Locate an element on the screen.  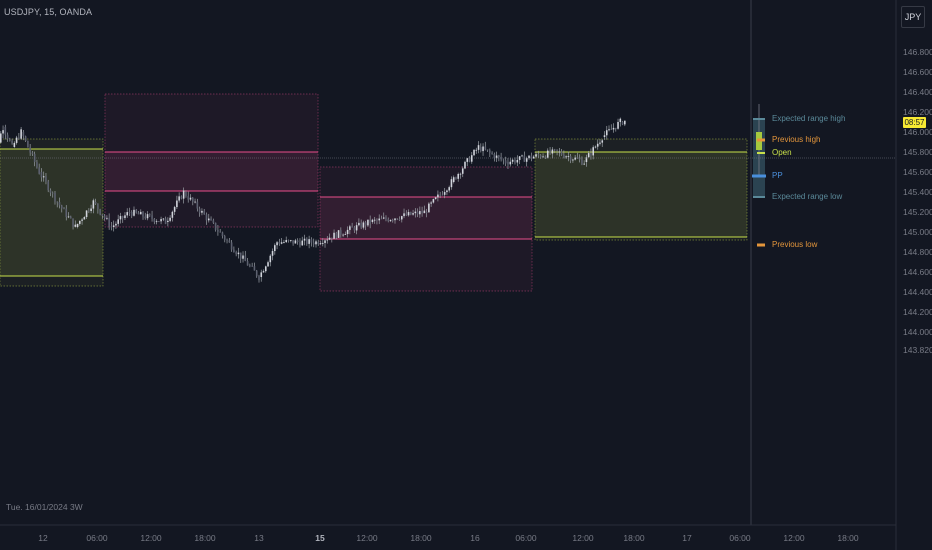
currency-button: JPY is located at coordinates (913, 17).